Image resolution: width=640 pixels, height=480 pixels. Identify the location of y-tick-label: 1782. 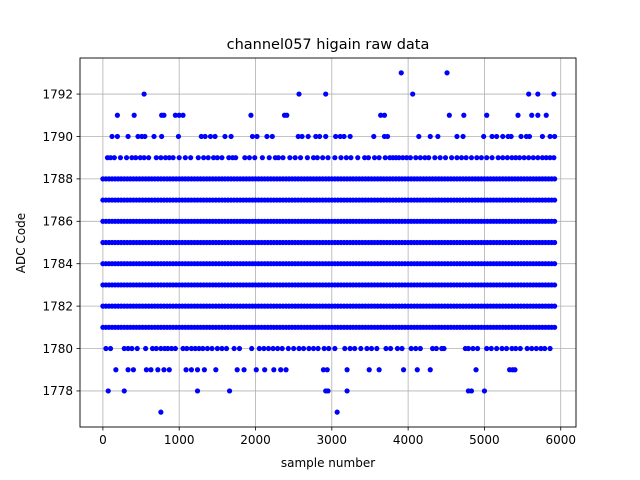
(57, 306).